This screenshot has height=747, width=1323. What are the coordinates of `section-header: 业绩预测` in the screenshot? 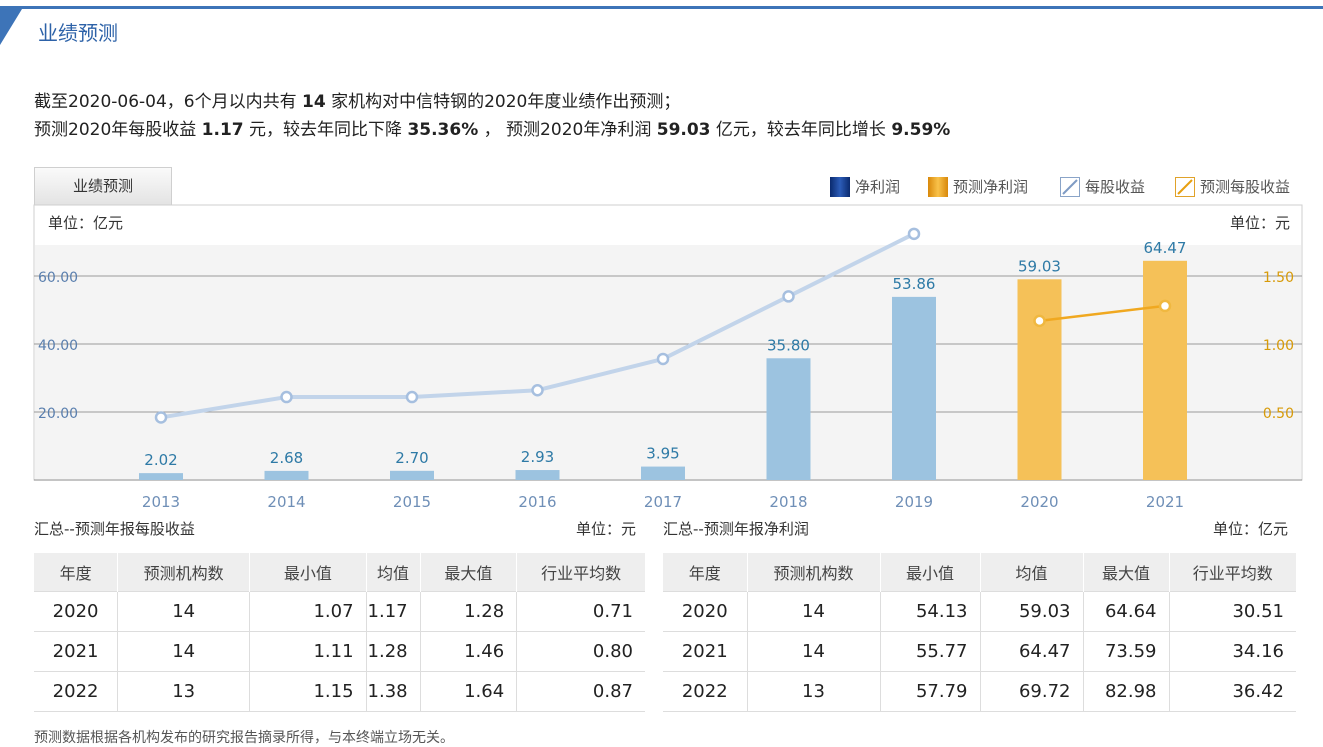 It's located at (661, 25).